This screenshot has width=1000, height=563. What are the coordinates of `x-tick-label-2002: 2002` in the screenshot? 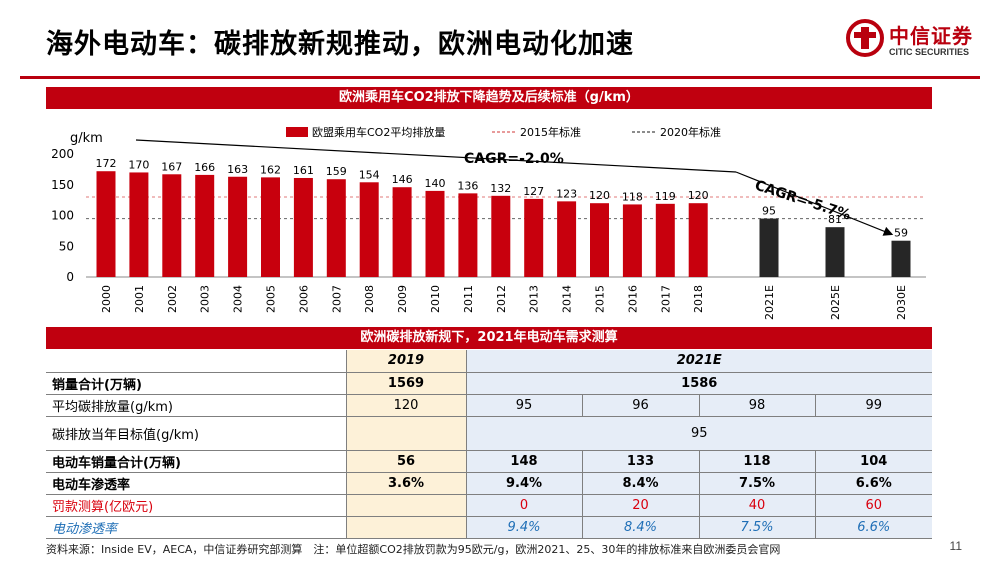 It's located at (172, 299).